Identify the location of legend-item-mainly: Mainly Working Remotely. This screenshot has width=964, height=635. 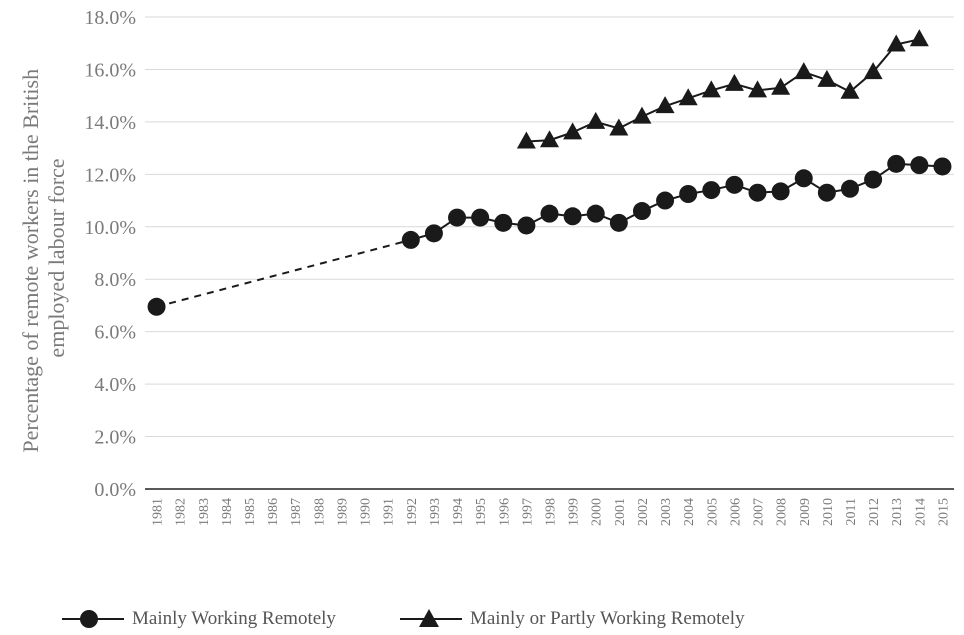
(198, 619).